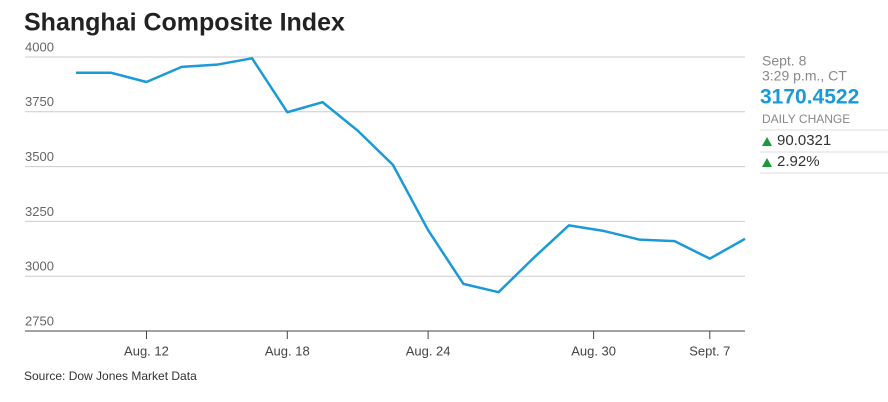 This screenshot has width=888, height=402. What do you see at coordinates (809, 97) in the screenshot?
I see `panel-price: 3170.4522` at bounding box center [809, 97].